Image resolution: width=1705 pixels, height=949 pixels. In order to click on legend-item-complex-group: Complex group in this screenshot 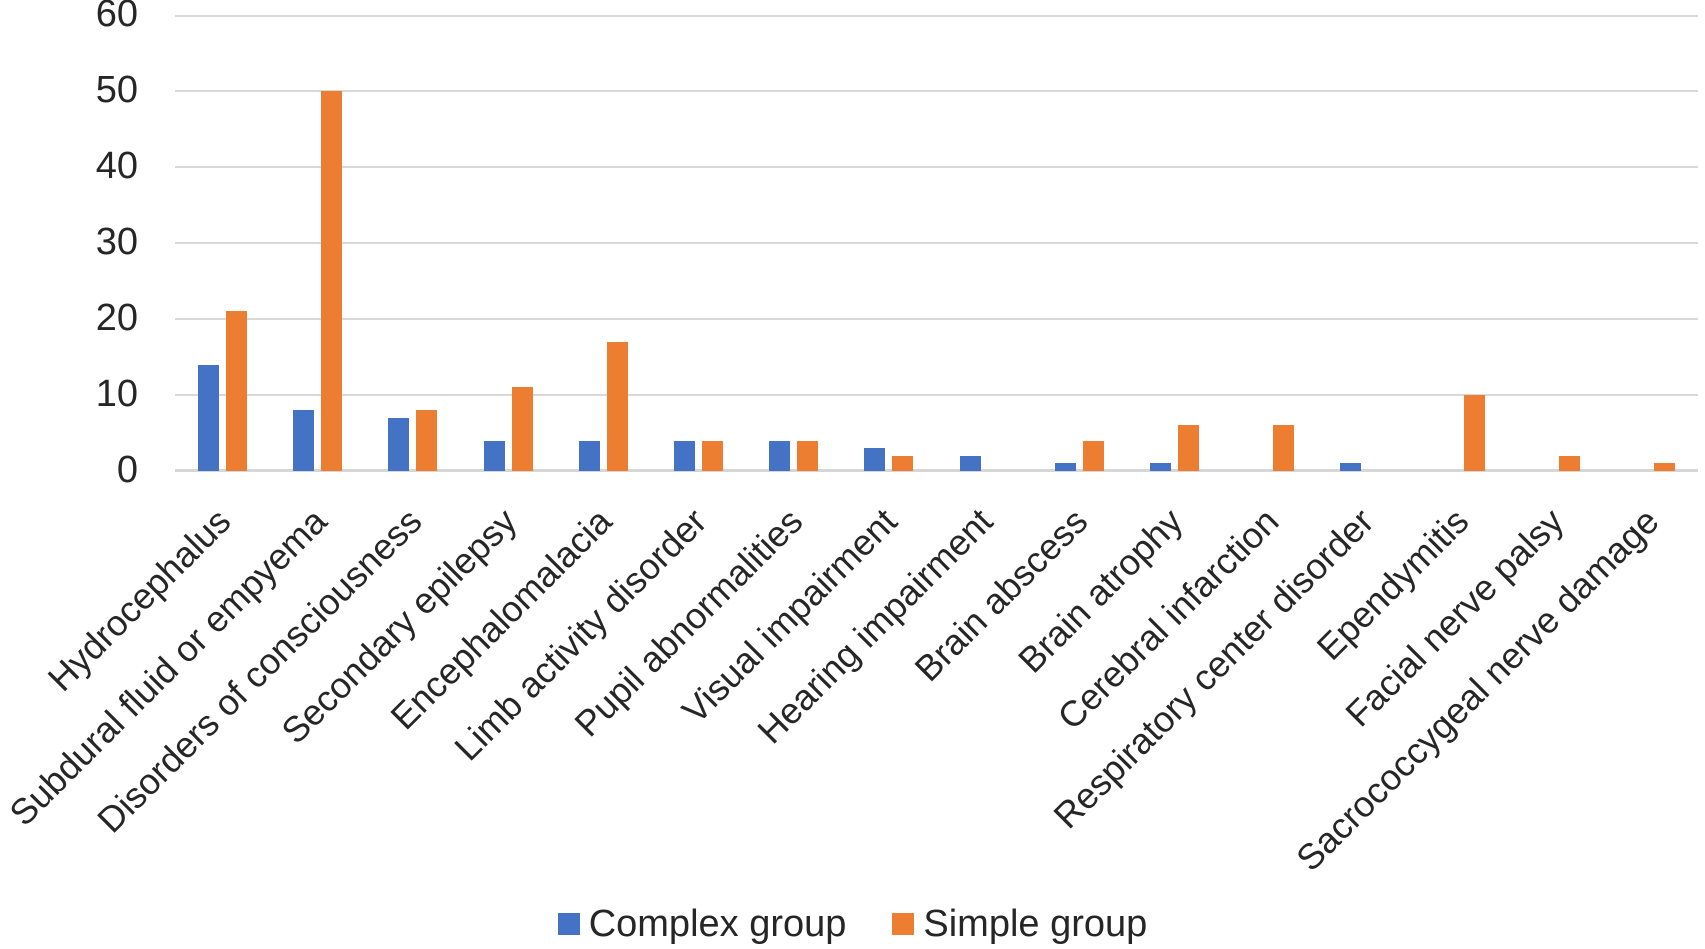, I will do `click(702, 924)`.